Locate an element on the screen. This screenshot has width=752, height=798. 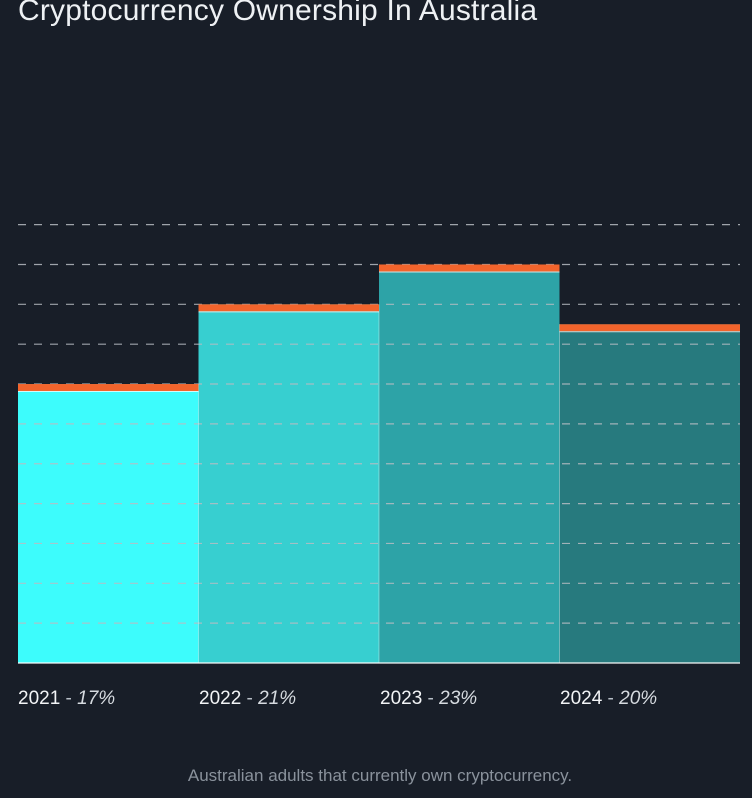
bar-cap-2021 is located at coordinates (108, 388).